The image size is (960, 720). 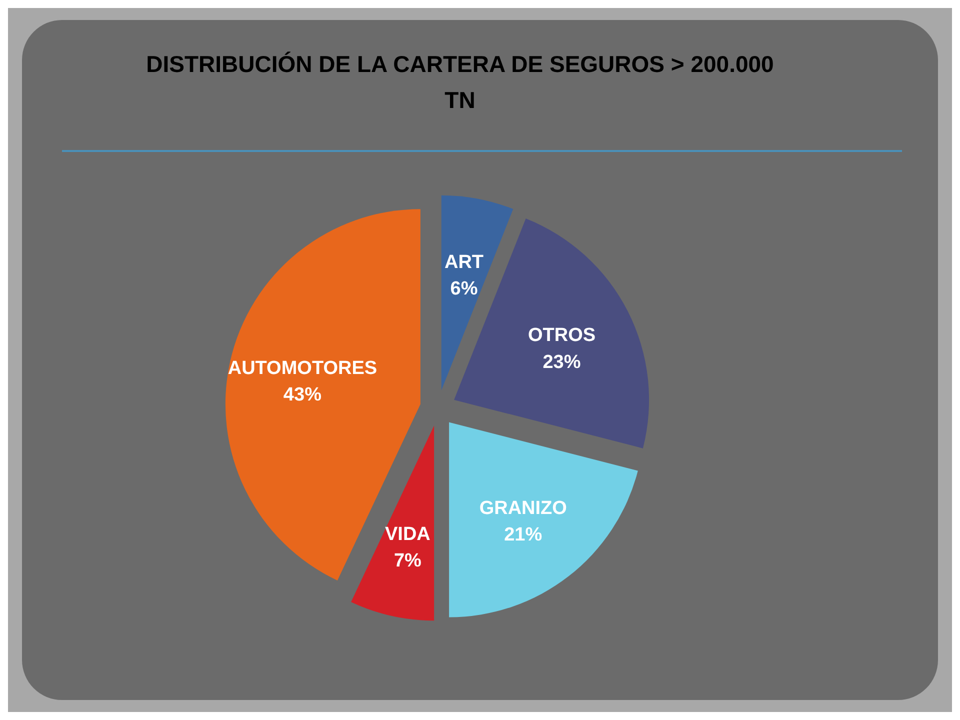 I want to click on data-label: 6%, so click(x=464, y=289).